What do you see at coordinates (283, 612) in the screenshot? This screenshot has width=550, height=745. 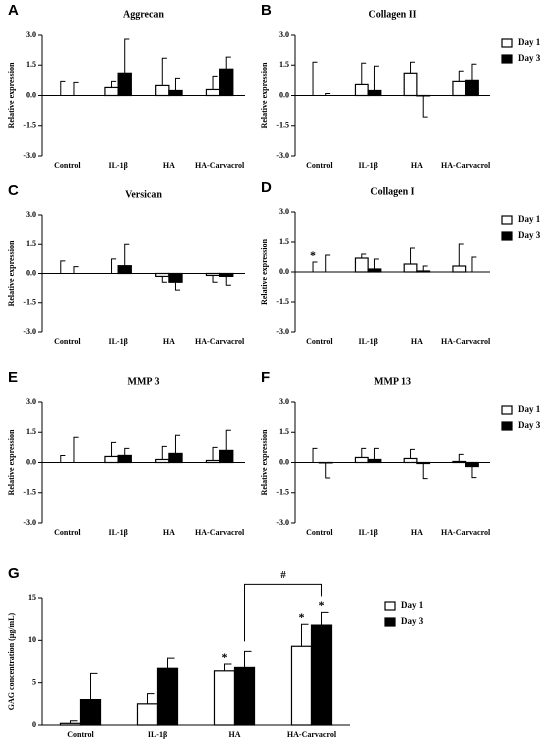 I see `significance-bracket` at bounding box center [283, 612].